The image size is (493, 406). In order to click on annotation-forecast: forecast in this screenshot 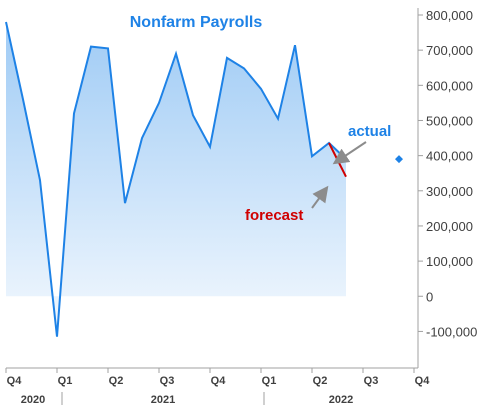, I will do `click(274, 215)`.